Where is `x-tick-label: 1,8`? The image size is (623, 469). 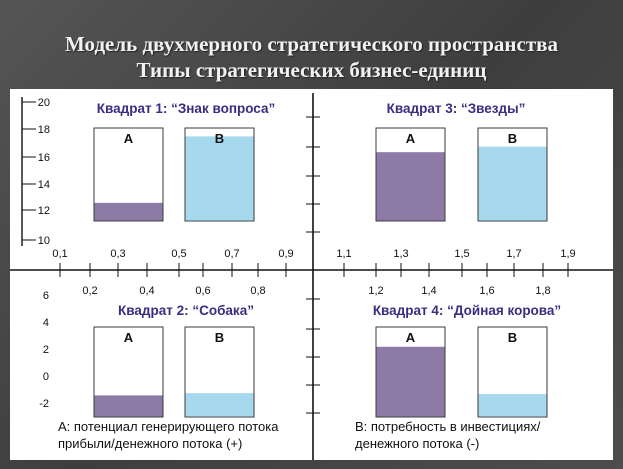
x-tick-label: 1,8 is located at coordinates (542, 291).